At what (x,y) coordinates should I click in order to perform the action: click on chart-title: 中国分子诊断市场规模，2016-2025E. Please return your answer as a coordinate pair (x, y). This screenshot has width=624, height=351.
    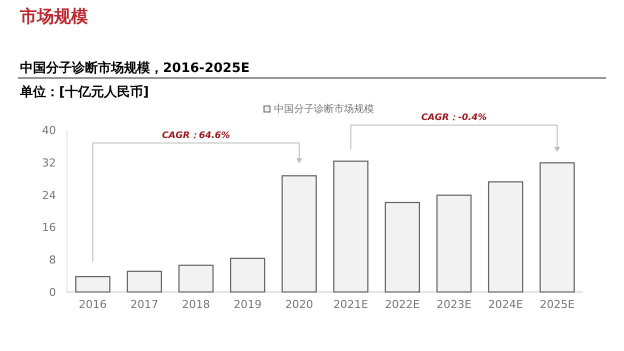
    Looking at the image, I should click on (135, 68).